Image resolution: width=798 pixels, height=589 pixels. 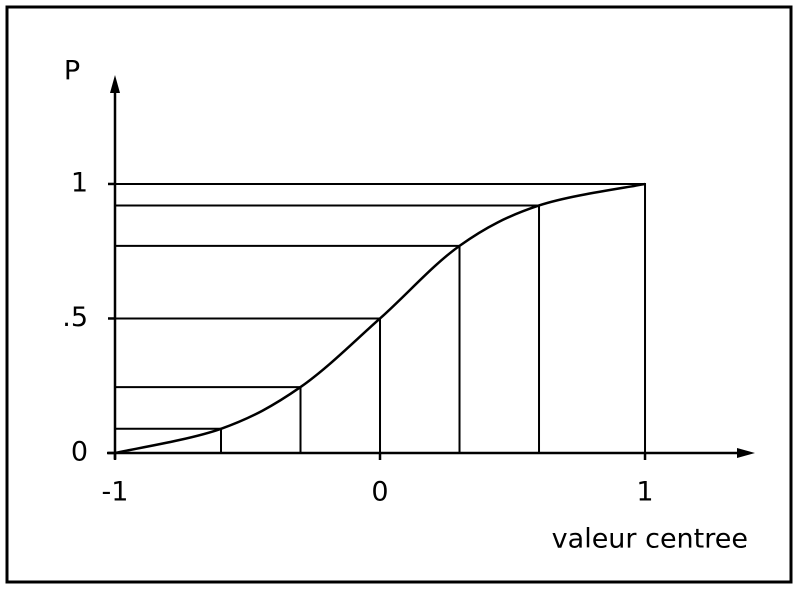 What do you see at coordinates (115, 84) in the screenshot?
I see `y-axis-arrow` at bounding box center [115, 84].